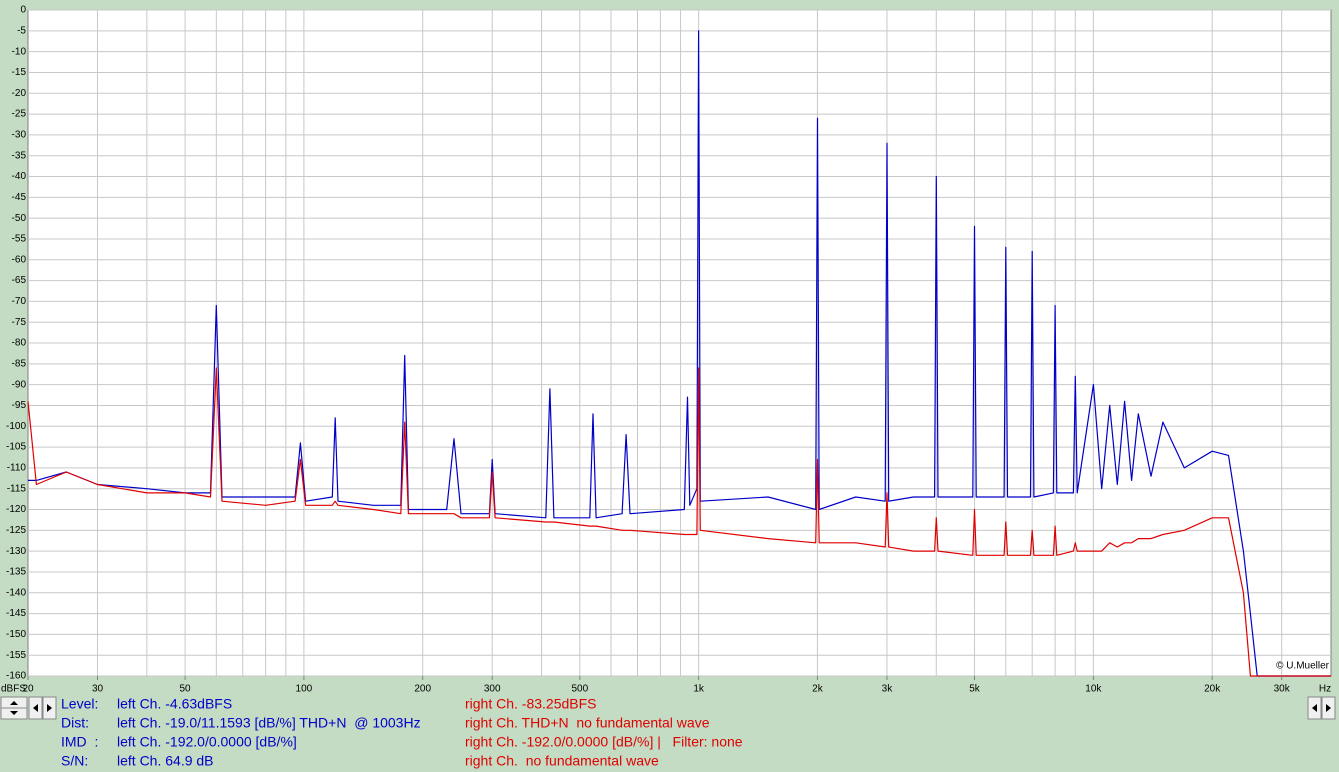 The height and width of the screenshot is (772, 1339). What do you see at coordinates (23, 10) in the screenshot?
I see `y-tick-label: 0` at bounding box center [23, 10].